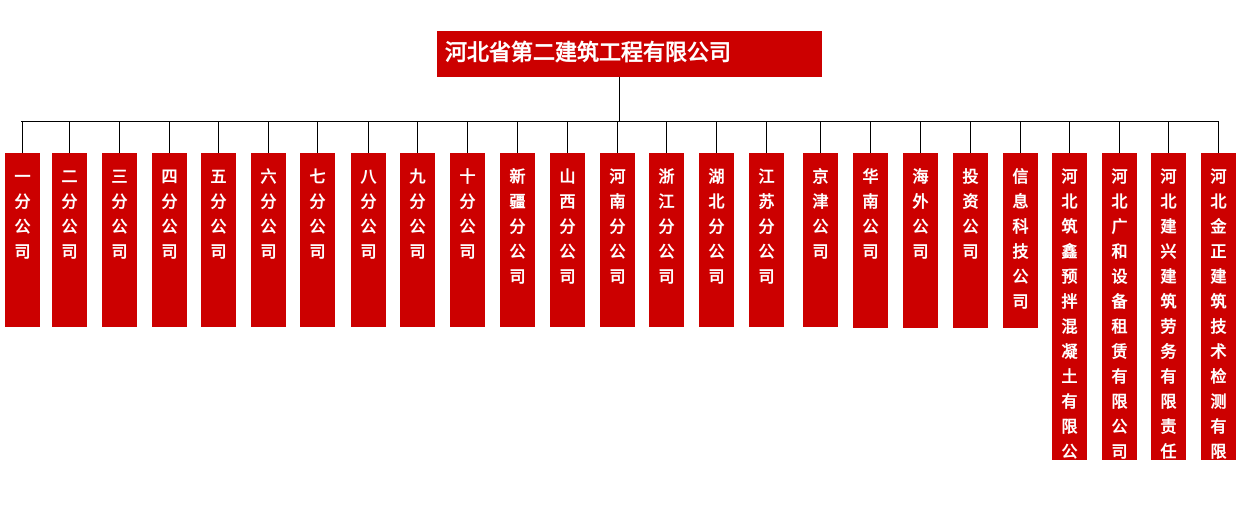 The image size is (1248, 514). I want to click on subsidiary-box: 河北建兴建筑劳务有限责任公司, so click(1168, 332).